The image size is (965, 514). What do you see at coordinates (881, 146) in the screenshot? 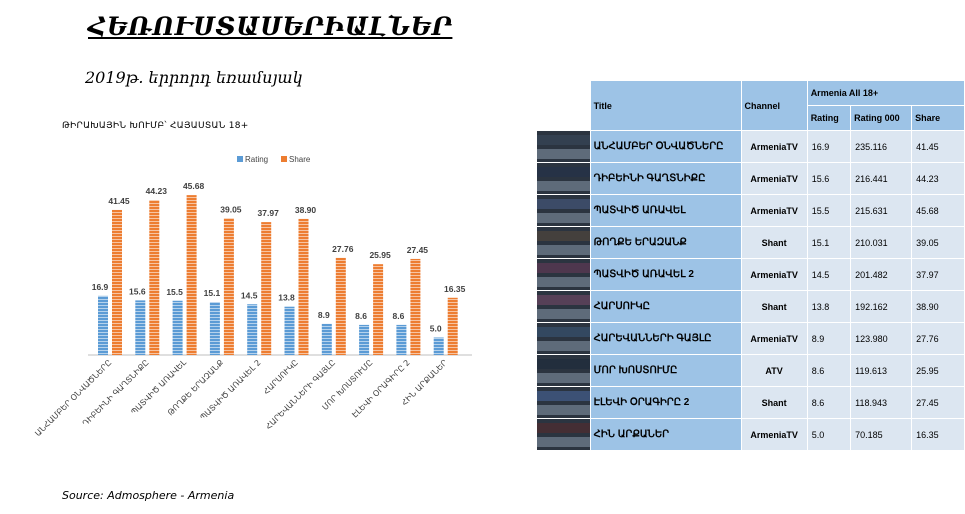
I see `row-rating000: 235.116` at bounding box center [881, 146].